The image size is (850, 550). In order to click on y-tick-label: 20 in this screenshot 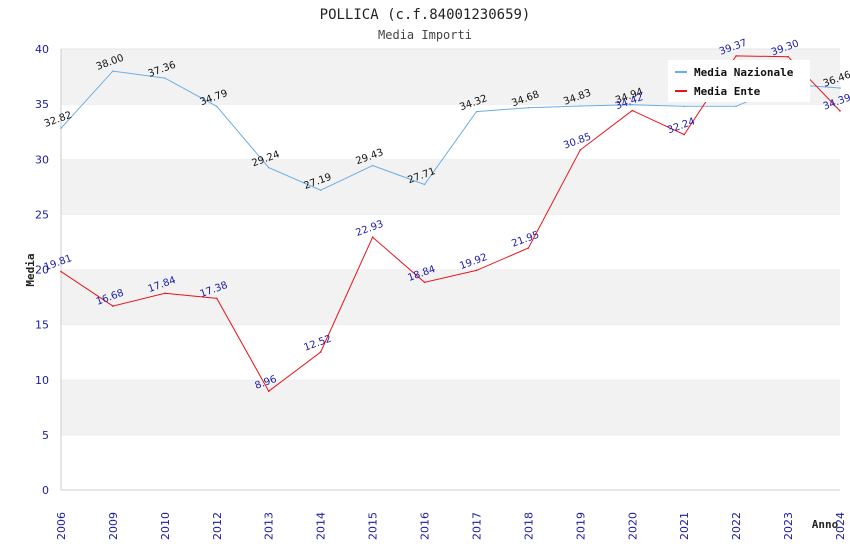, I will do `click(42, 270)`.